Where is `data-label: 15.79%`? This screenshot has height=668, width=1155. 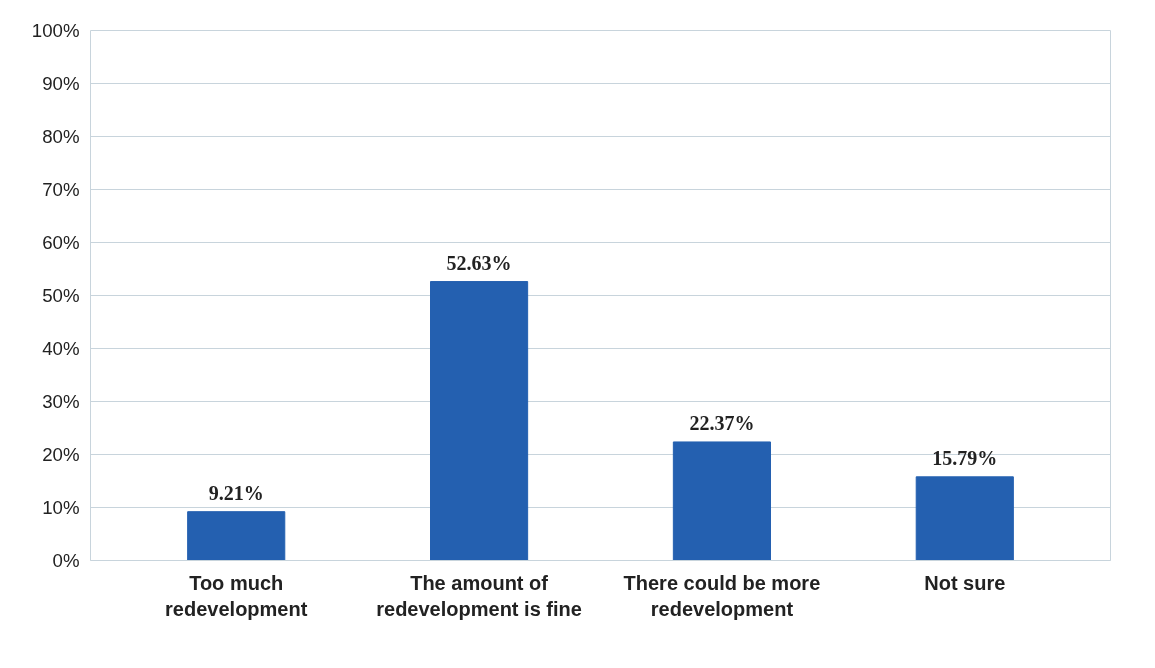 data-label: 15.79% is located at coordinates (965, 457).